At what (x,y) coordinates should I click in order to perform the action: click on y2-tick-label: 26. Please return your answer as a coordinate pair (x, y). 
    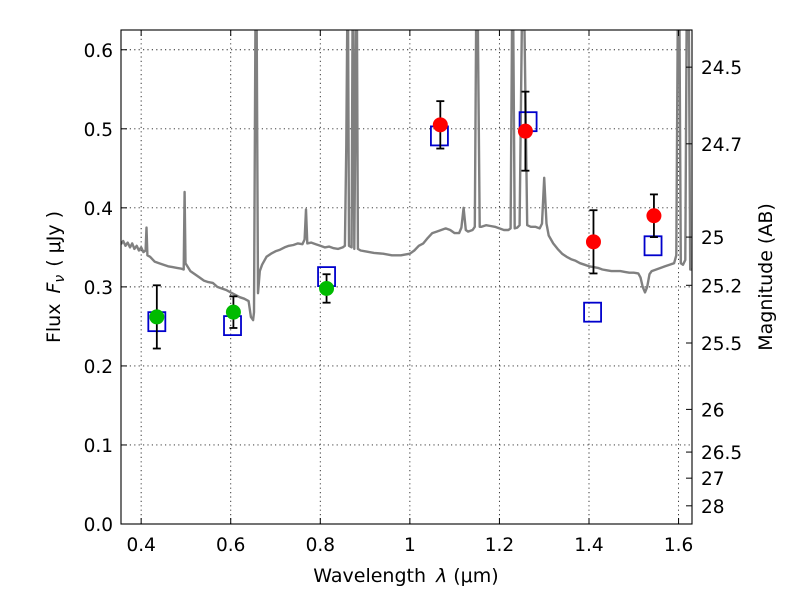
    Looking at the image, I should click on (713, 410).